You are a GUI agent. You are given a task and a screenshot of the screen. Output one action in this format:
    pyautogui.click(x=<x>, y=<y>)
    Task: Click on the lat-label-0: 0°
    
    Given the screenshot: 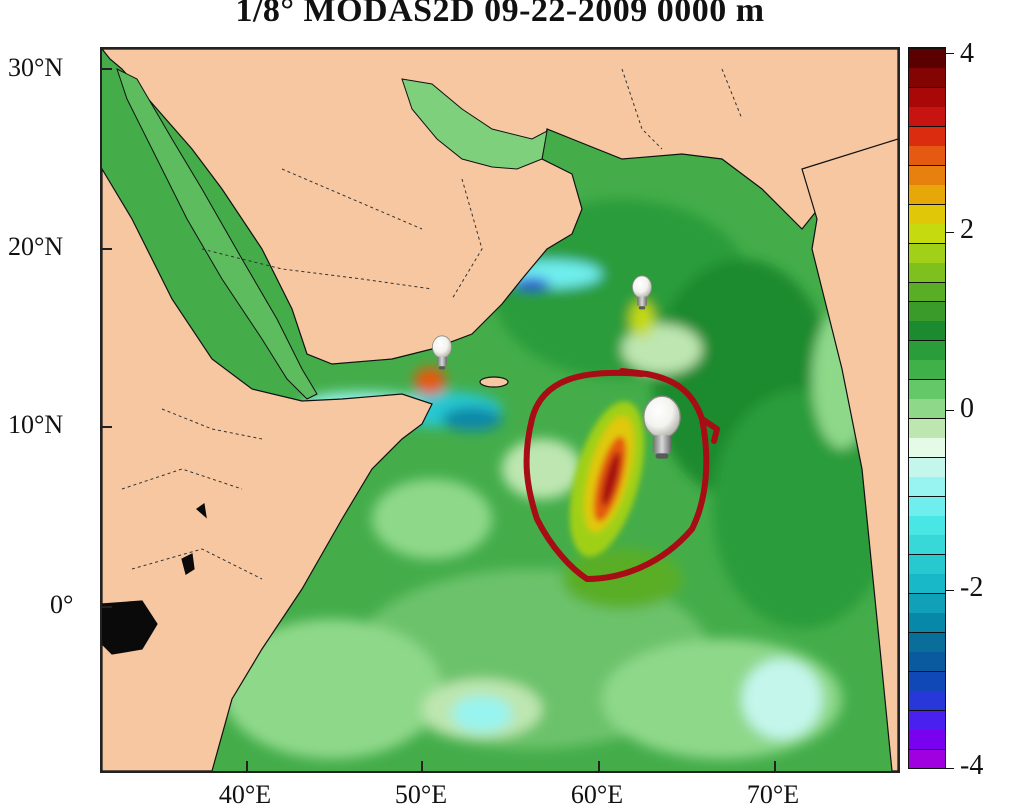 What is the action you would take?
    pyautogui.click(x=62, y=604)
    